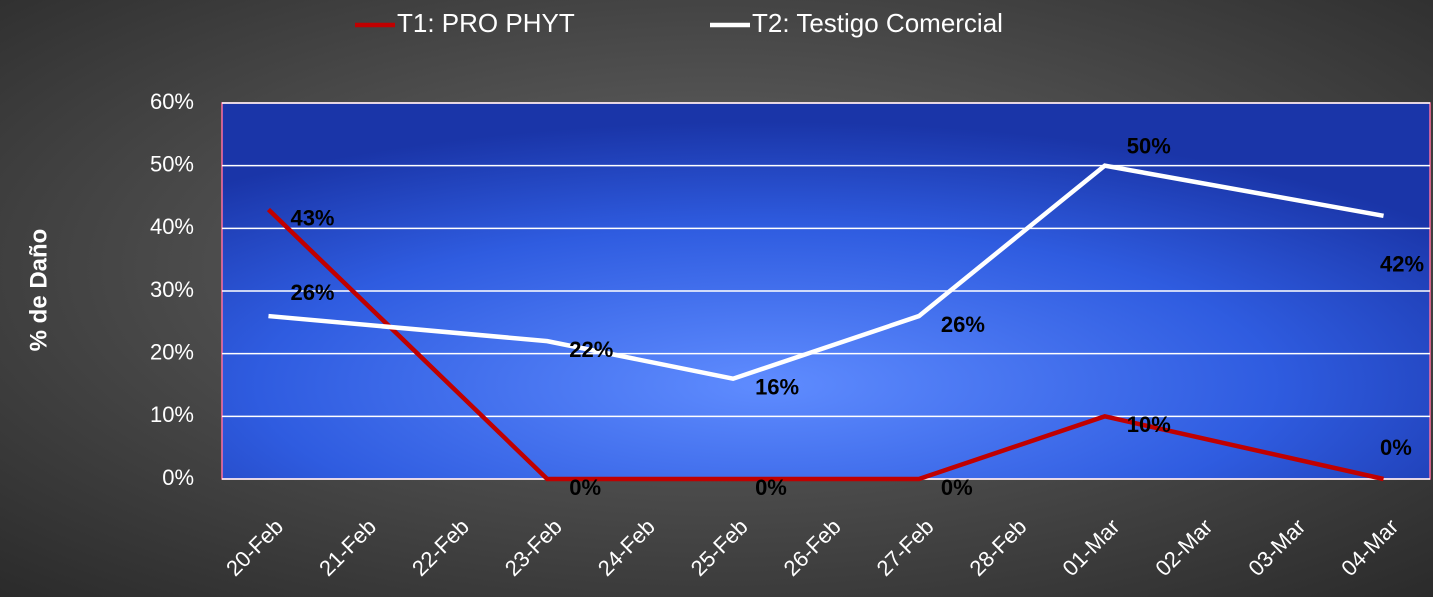  Describe the element at coordinates (172, 163) in the screenshot. I see `y-tick-label: 50%` at that location.